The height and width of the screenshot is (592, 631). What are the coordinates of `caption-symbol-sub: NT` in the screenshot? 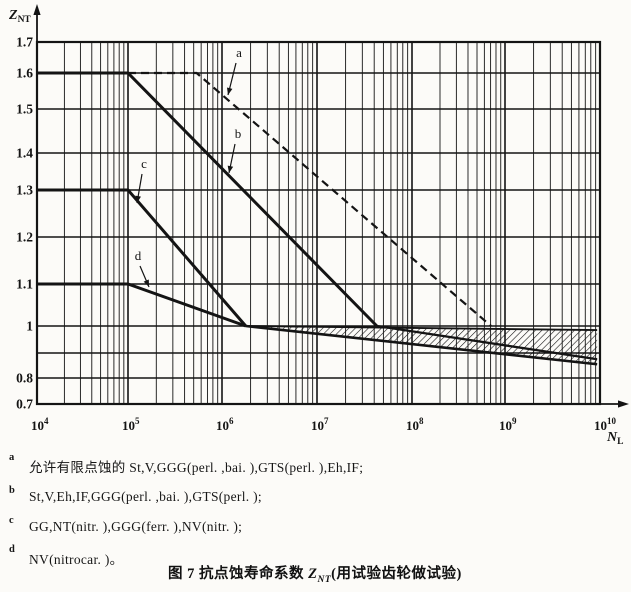 It's located at (324, 579).